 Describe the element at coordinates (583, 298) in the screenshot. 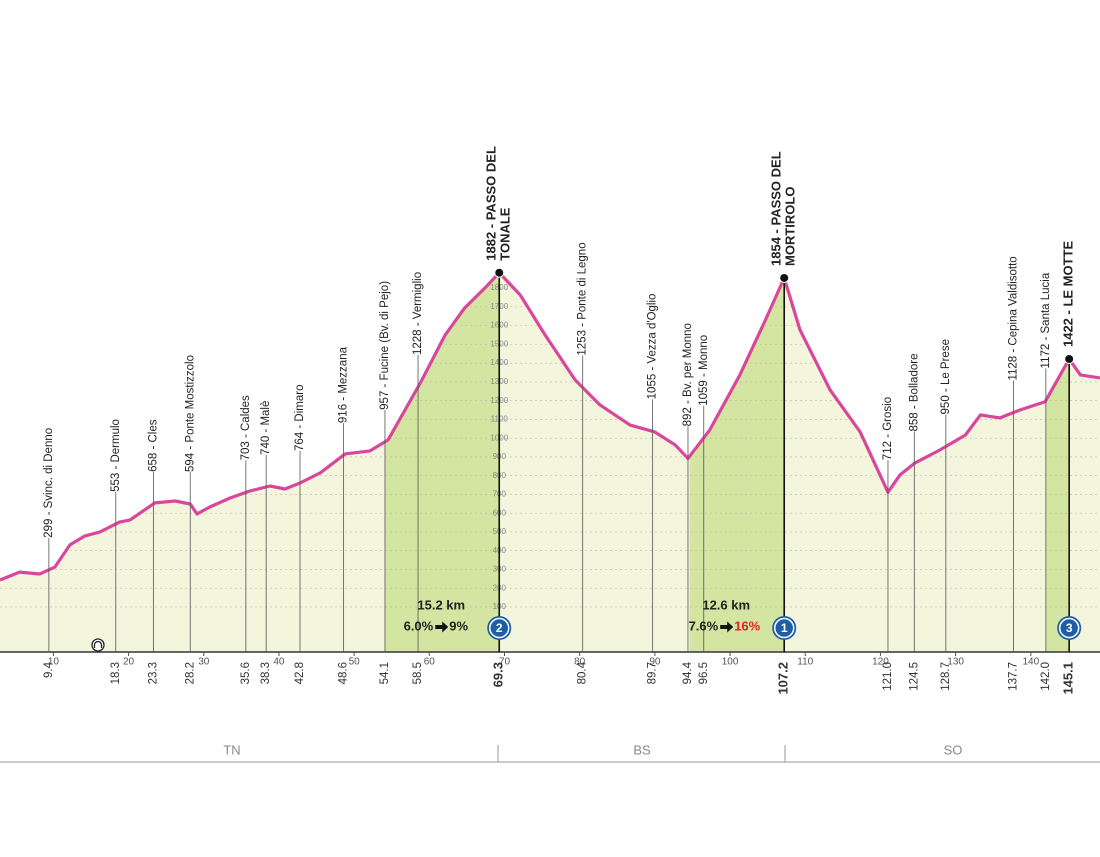

I see `waypoint-label: 1253 - Ponte di Legno` at that location.